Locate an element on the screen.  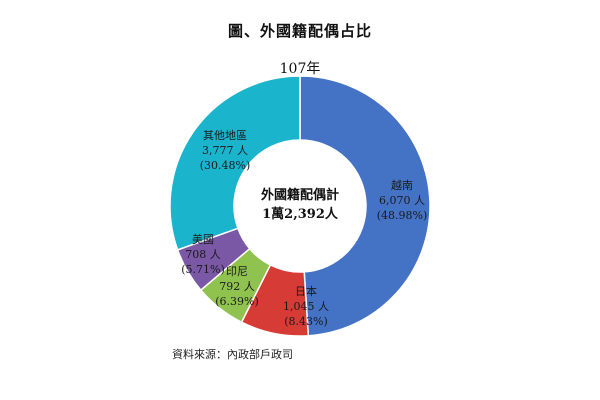
slice-label-name: 越南 is located at coordinates (402, 185).